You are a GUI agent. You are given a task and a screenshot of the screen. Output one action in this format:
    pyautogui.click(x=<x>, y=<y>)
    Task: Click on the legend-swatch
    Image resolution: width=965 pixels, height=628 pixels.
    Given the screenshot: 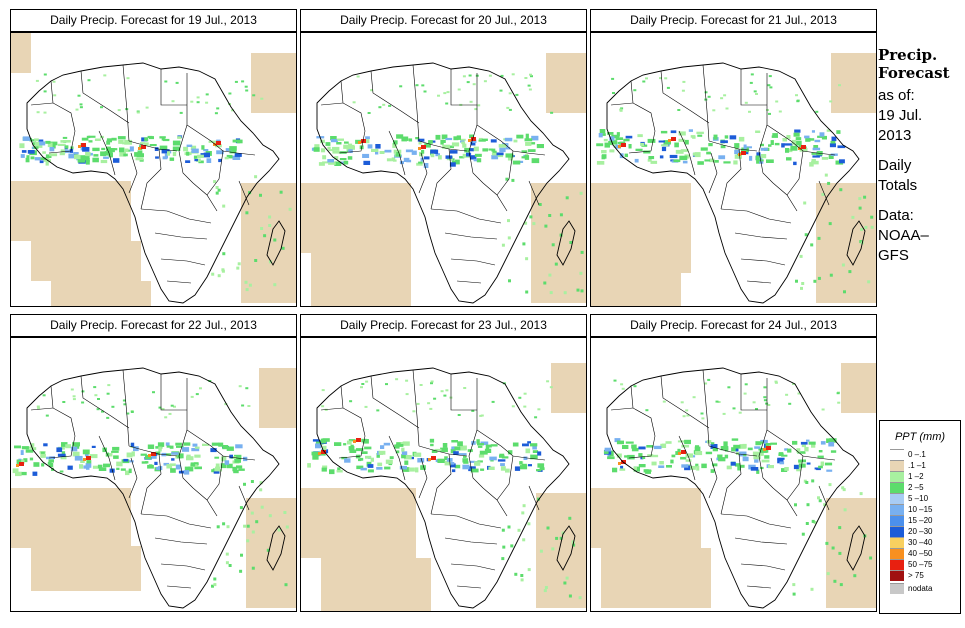 What is the action you would take?
    pyautogui.click(x=897, y=564)
    